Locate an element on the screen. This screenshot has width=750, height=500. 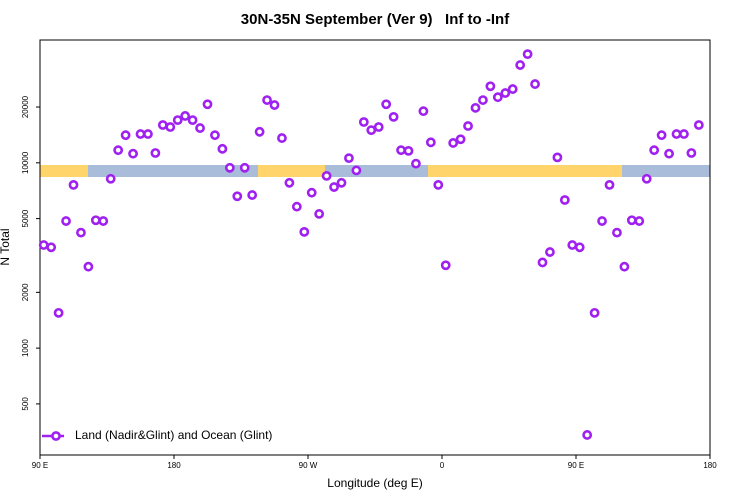
y-tick-label: 500 is located at coordinates (25, 404).